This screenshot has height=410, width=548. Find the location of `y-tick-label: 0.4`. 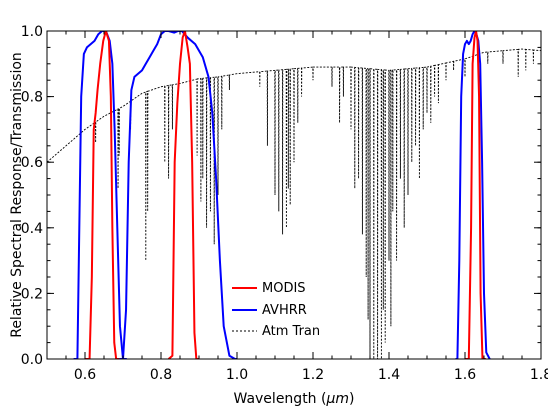

y-tick-label: 0.4 is located at coordinates (32, 229).